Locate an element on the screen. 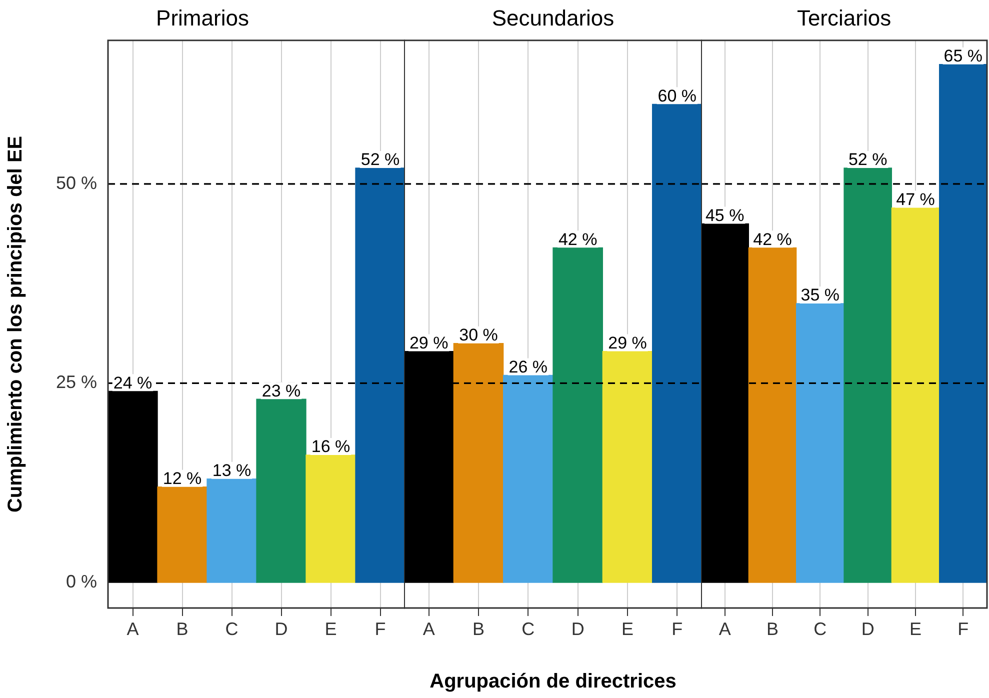  y-axis-title: Cumplimiento con los principios del EE is located at coordinates (15, 324).